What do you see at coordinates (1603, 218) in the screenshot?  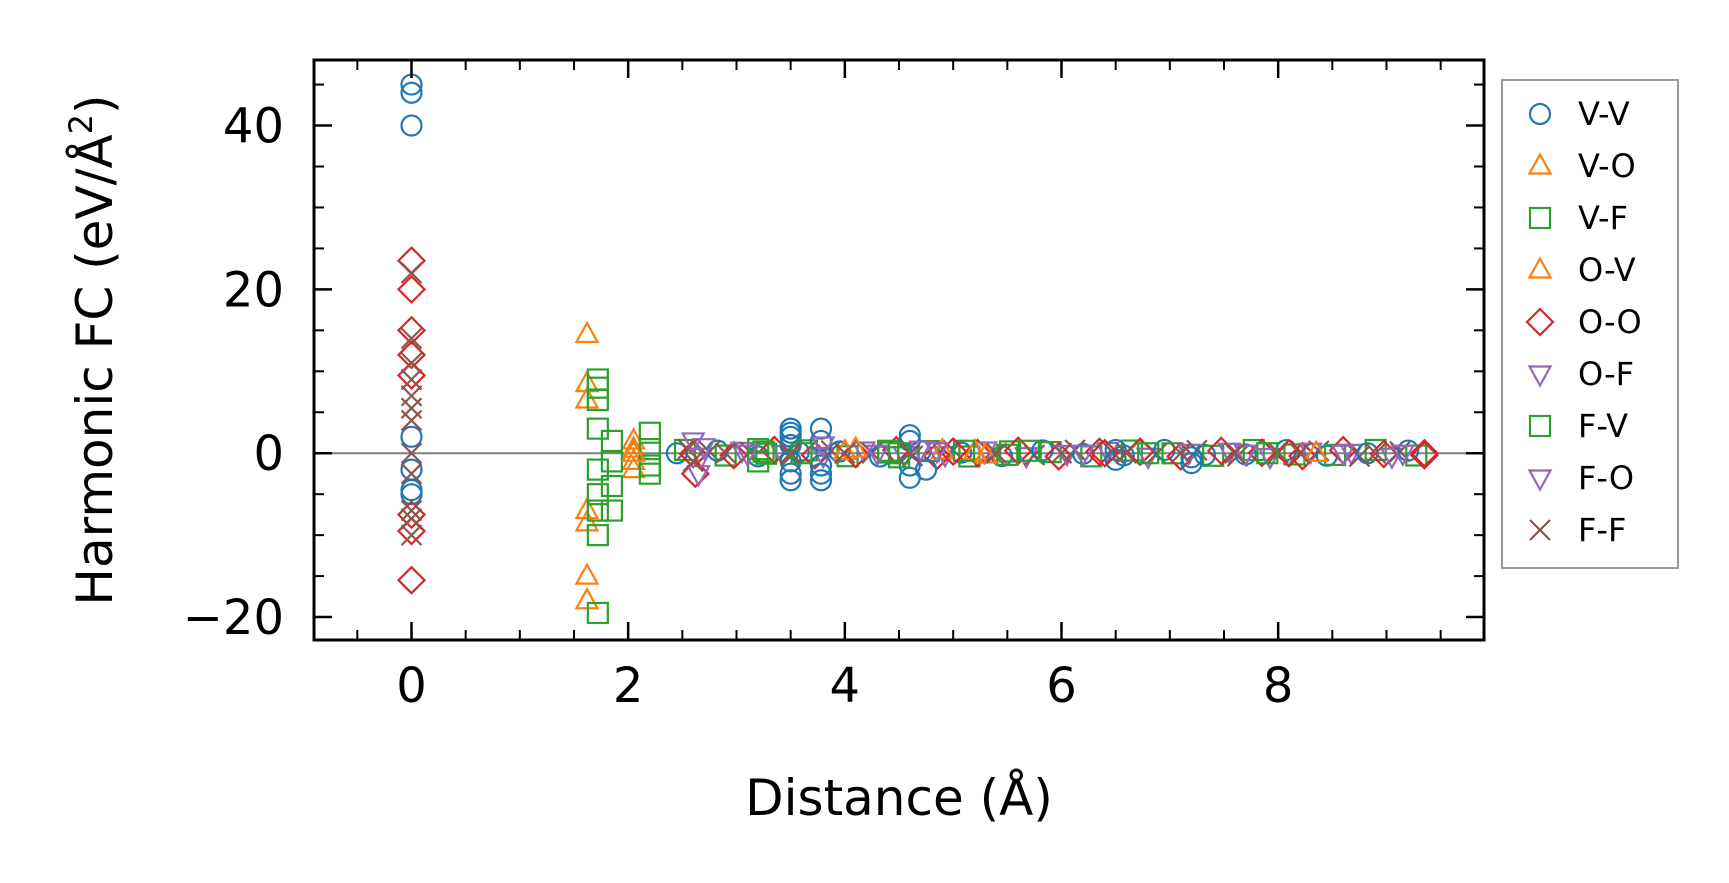 I see `legend-label: V-F` at bounding box center [1603, 218].